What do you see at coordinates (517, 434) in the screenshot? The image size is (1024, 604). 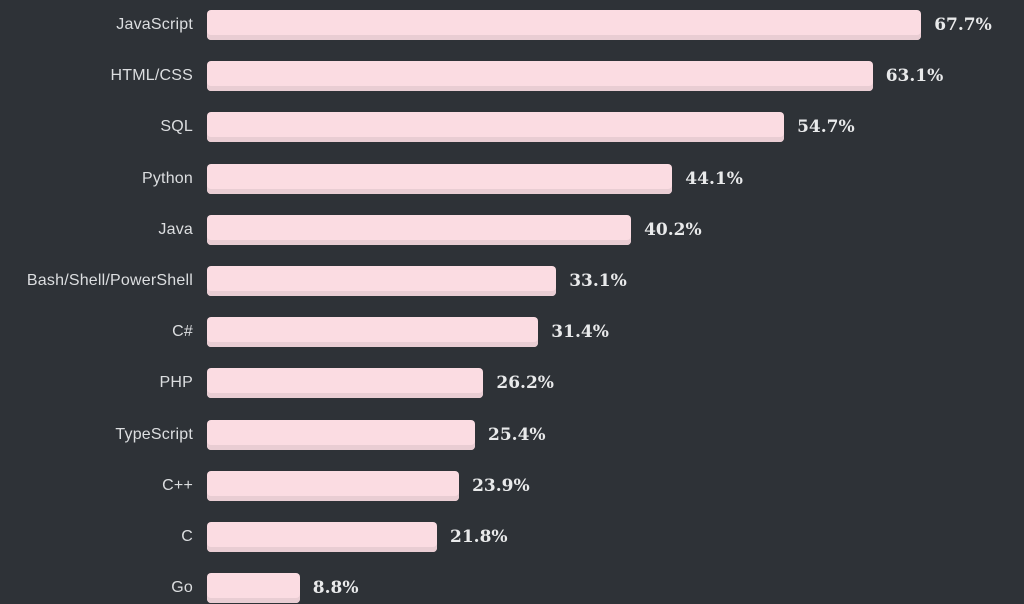 I see `value-label: 25.4%` at bounding box center [517, 434].